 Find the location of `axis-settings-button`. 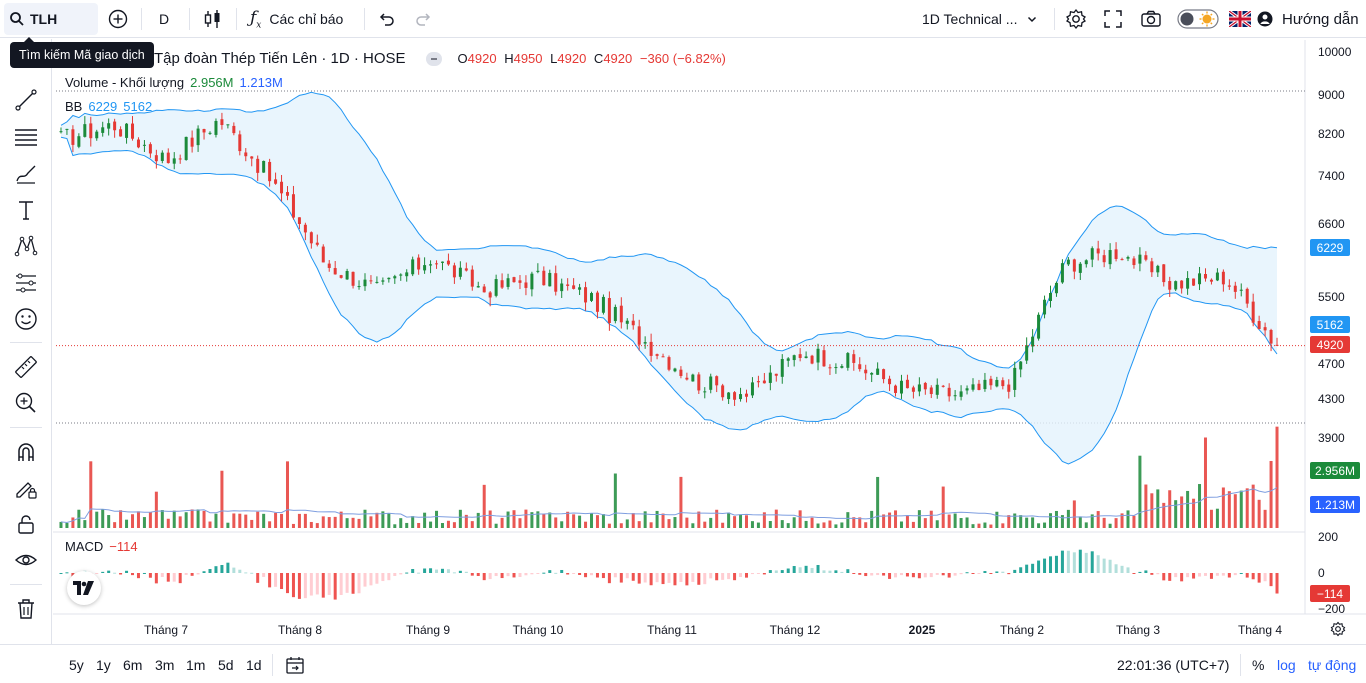

axis-settings-button is located at coordinates (1338, 631).